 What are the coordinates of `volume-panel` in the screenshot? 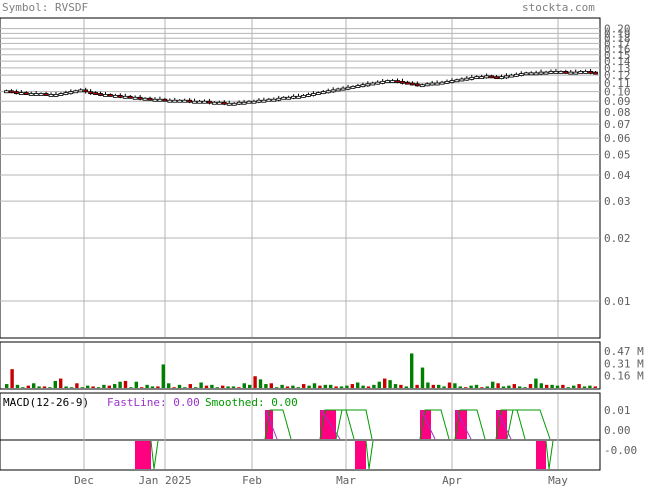 It's located at (300, 365).